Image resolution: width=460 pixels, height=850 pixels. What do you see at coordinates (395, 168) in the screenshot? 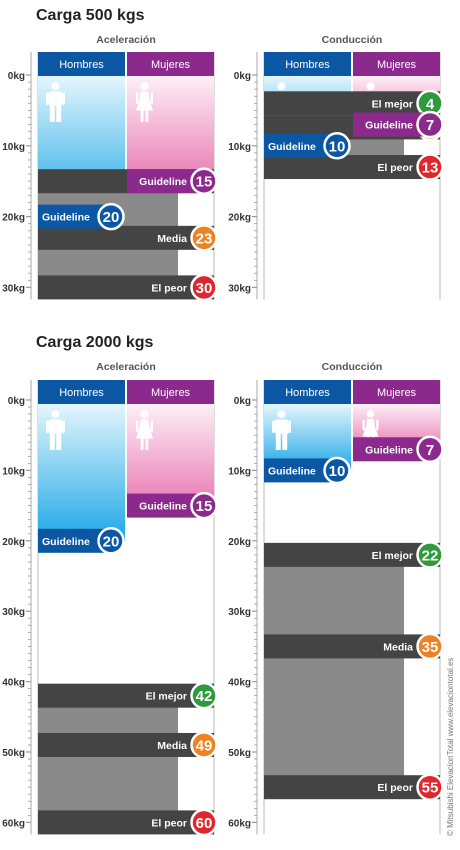
I see `chart1-level-worst-label: El peor` at bounding box center [395, 168].